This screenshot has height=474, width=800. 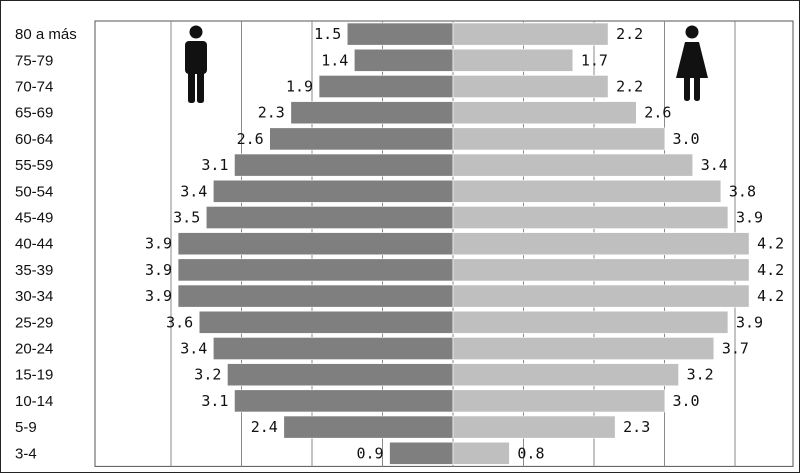 What do you see at coordinates (657, 113) in the screenshot?
I see `data-label-female: 2.6` at bounding box center [657, 113].